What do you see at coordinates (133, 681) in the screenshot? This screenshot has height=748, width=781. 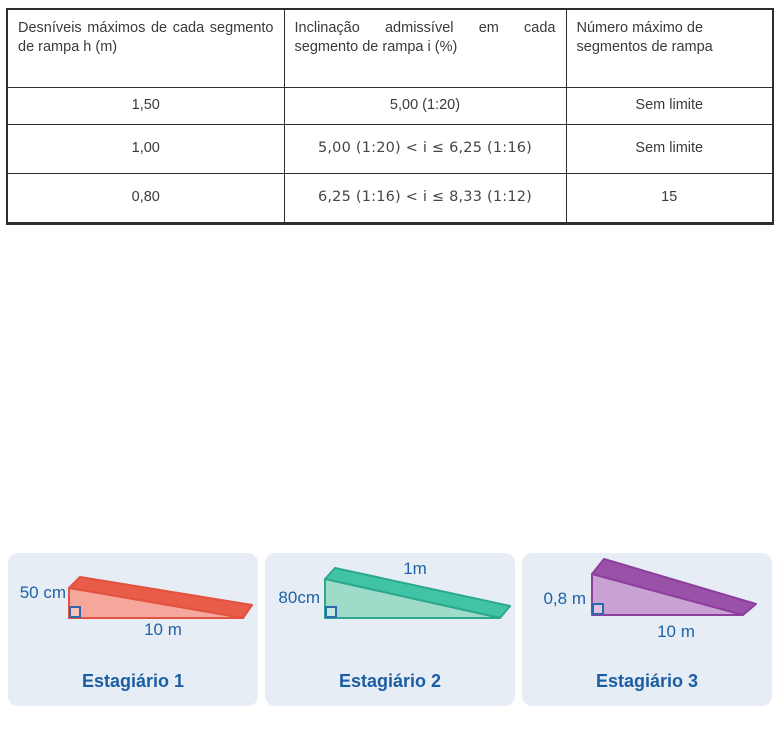 I see `card-title: Estagiário 1` at bounding box center [133, 681].